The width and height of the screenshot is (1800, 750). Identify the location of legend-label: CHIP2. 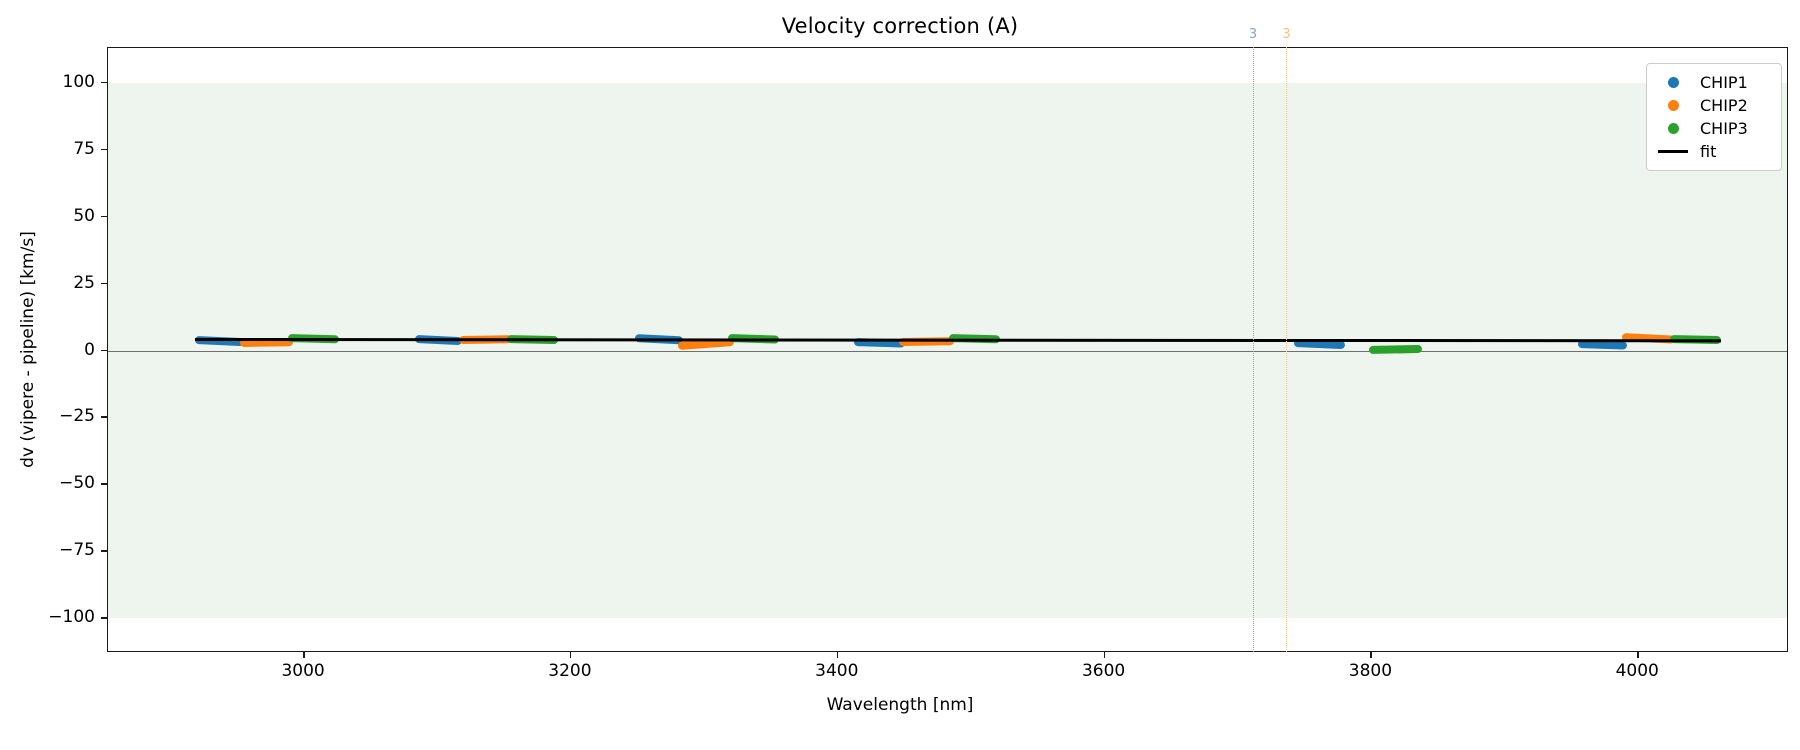
(1724, 105).